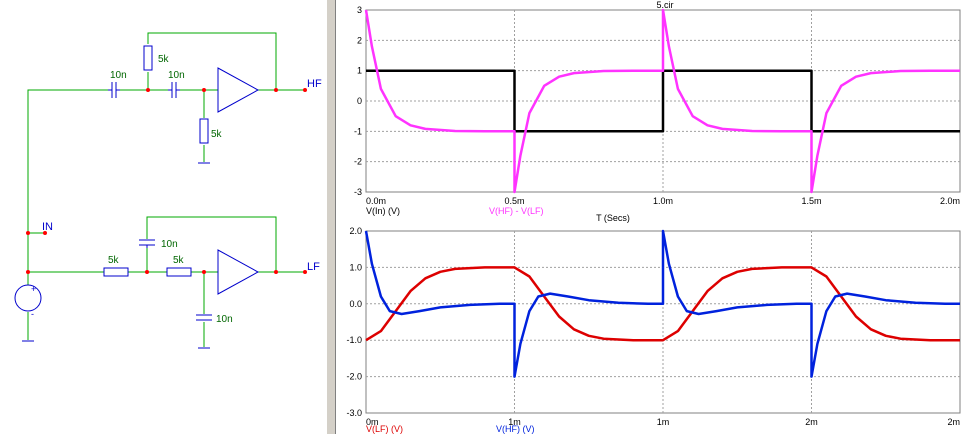 Image resolution: width=965 pixels, height=439 pixels. Describe the element at coordinates (217, 134) in the screenshot. I see `hf-r-bottom-label: 5k` at that location.